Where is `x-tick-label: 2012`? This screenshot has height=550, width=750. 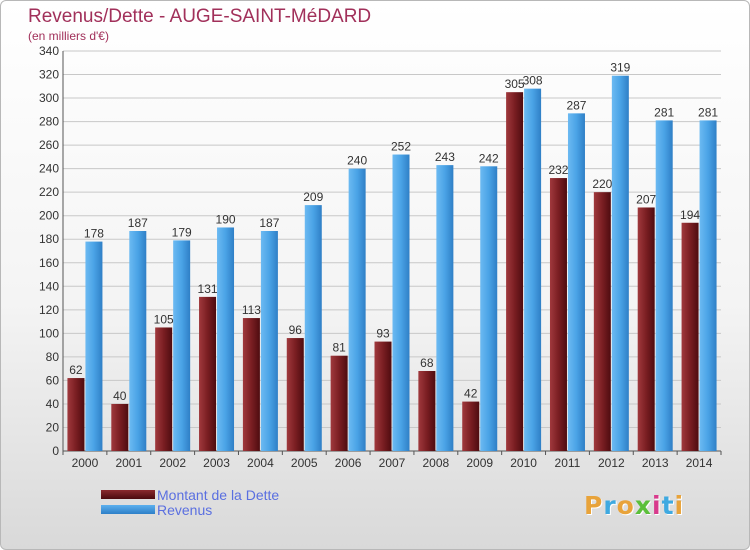
x-tick-label: 2012 is located at coordinates (611, 463).